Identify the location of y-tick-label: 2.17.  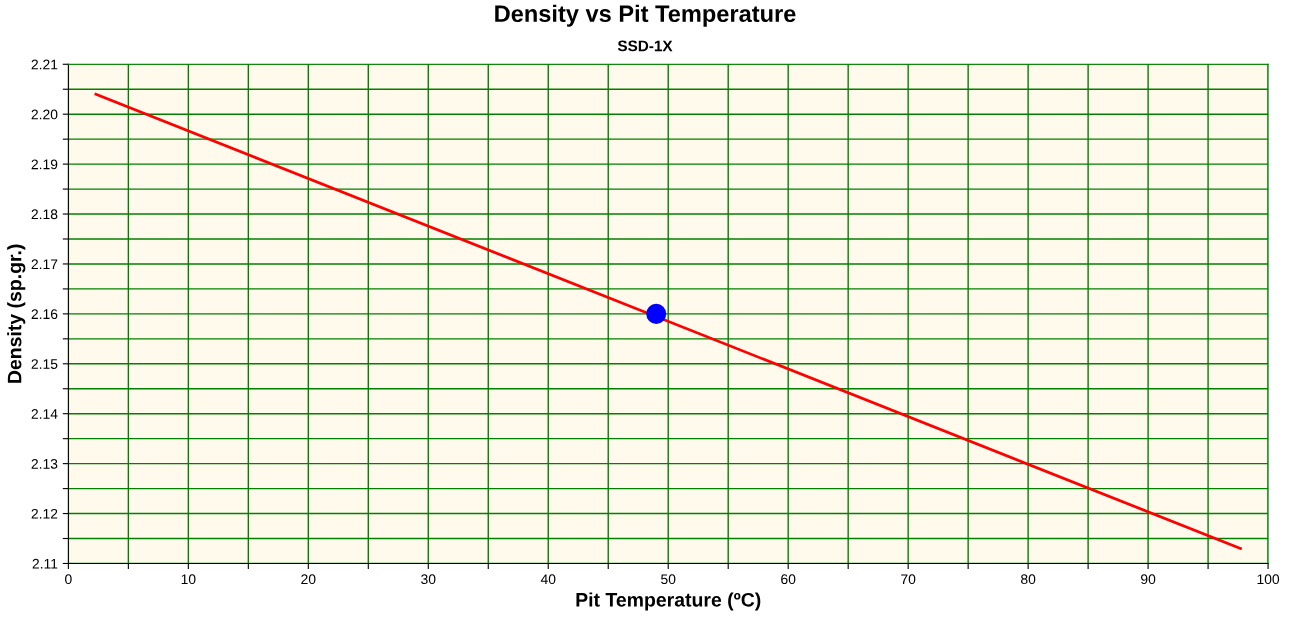
(44, 264).